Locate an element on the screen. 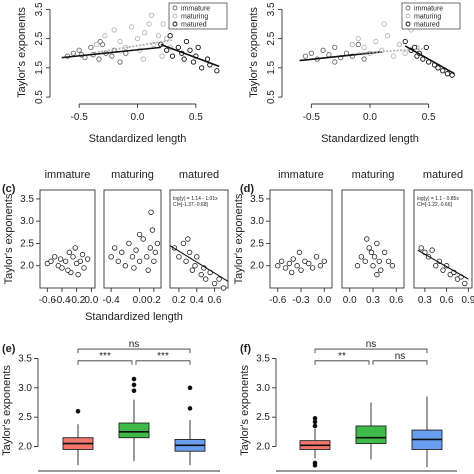 The image size is (474, 474). x-tick-label-d: 0.3 is located at coordinates (425, 300).